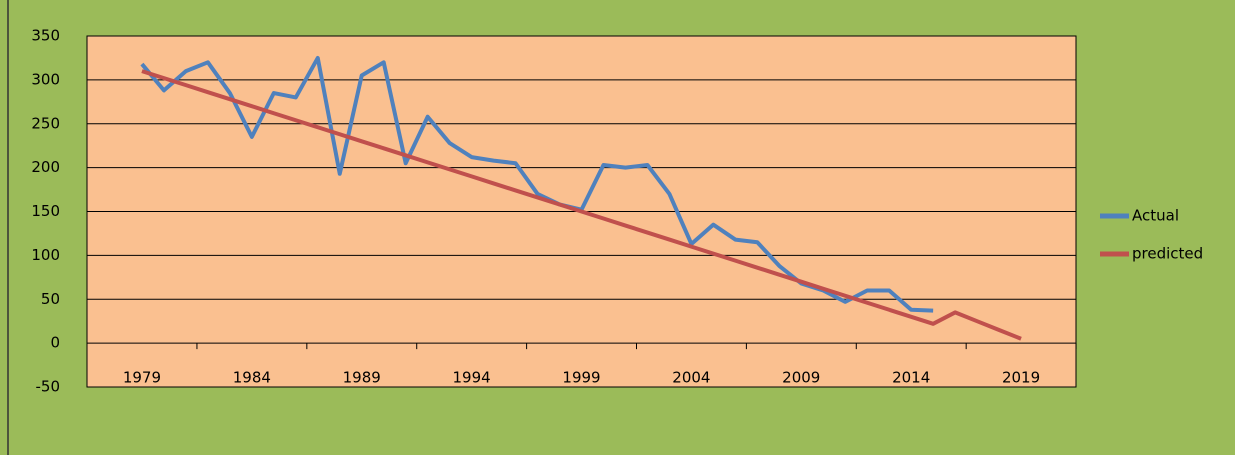 The width and height of the screenshot is (1235, 455). What do you see at coordinates (45, 36) in the screenshot?
I see `y-tick-label: 350` at bounding box center [45, 36].